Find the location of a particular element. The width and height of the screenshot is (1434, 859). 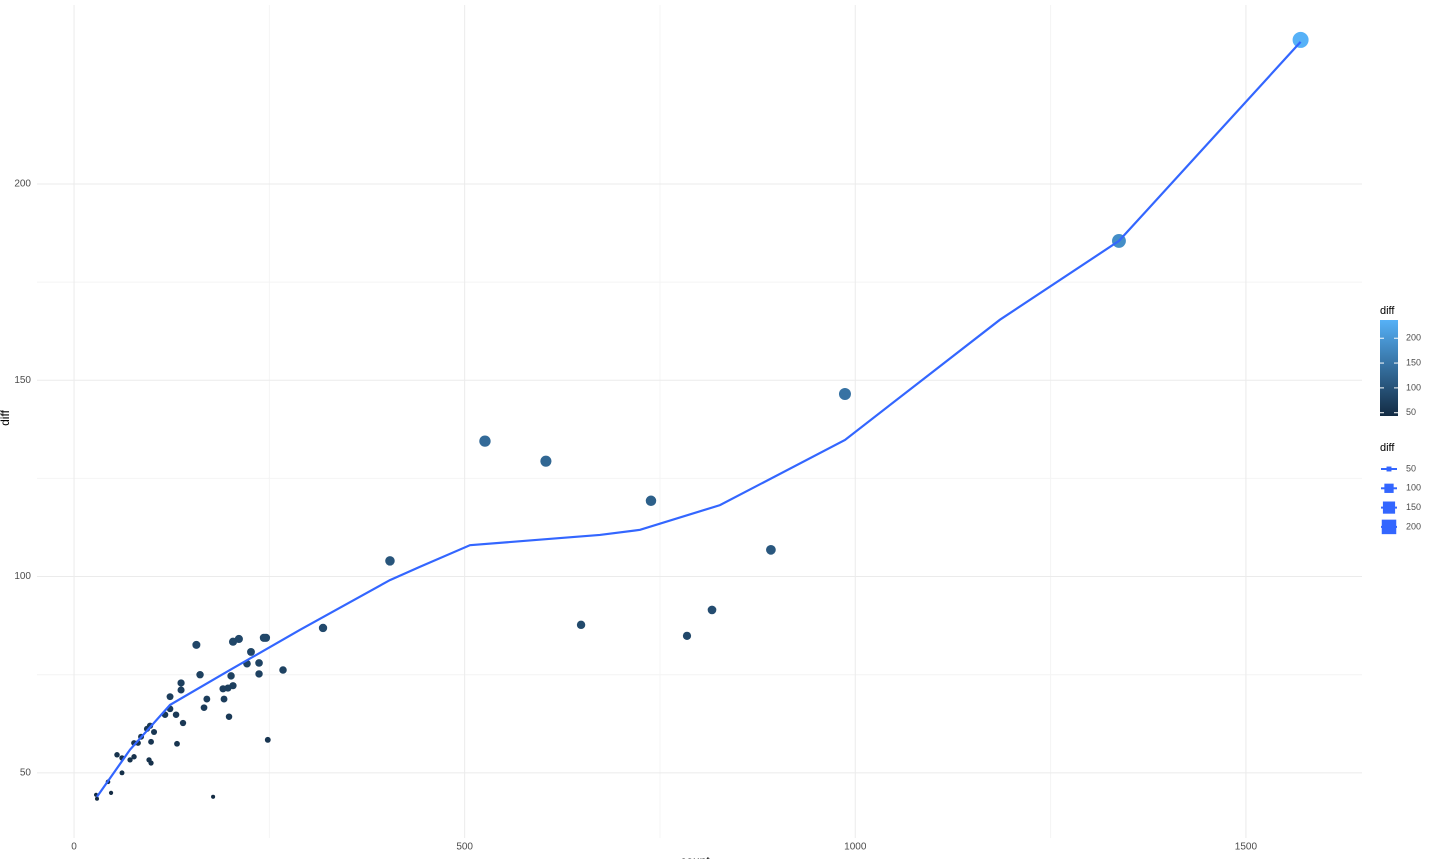

x-tick-label: 0 is located at coordinates (74, 847).